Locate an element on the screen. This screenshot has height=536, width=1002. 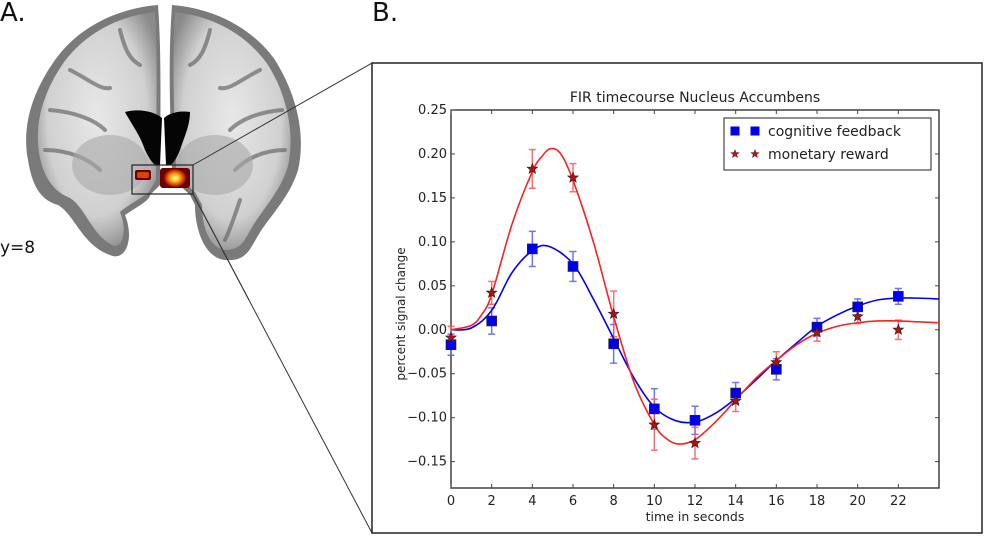
panel-a-label: A. is located at coordinates (13, 14).